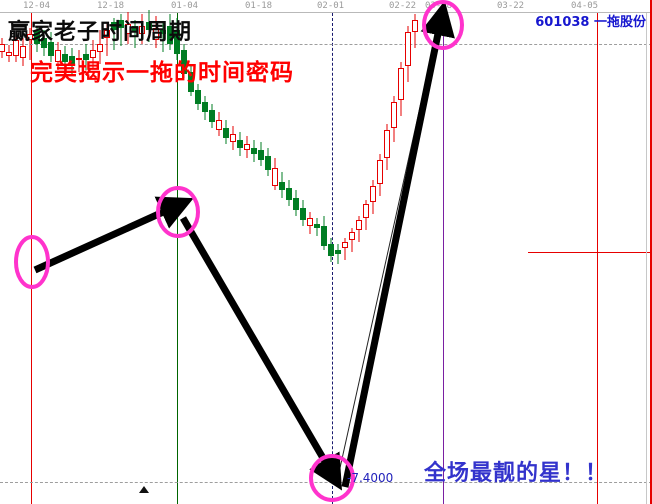 This screenshot has height=504, width=652. Describe the element at coordinates (439, 6) in the screenshot. I see `axis-tick-label: 03-08` at that location.